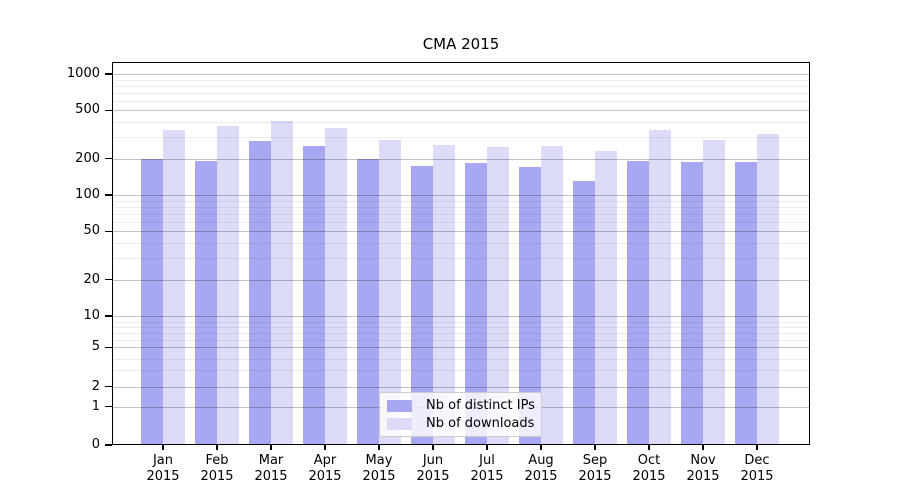 This screenshot has height=500, width=900. Describe the element at coordinates (433, 447) in the screenshot. I see `x-tick-jun` at that location.